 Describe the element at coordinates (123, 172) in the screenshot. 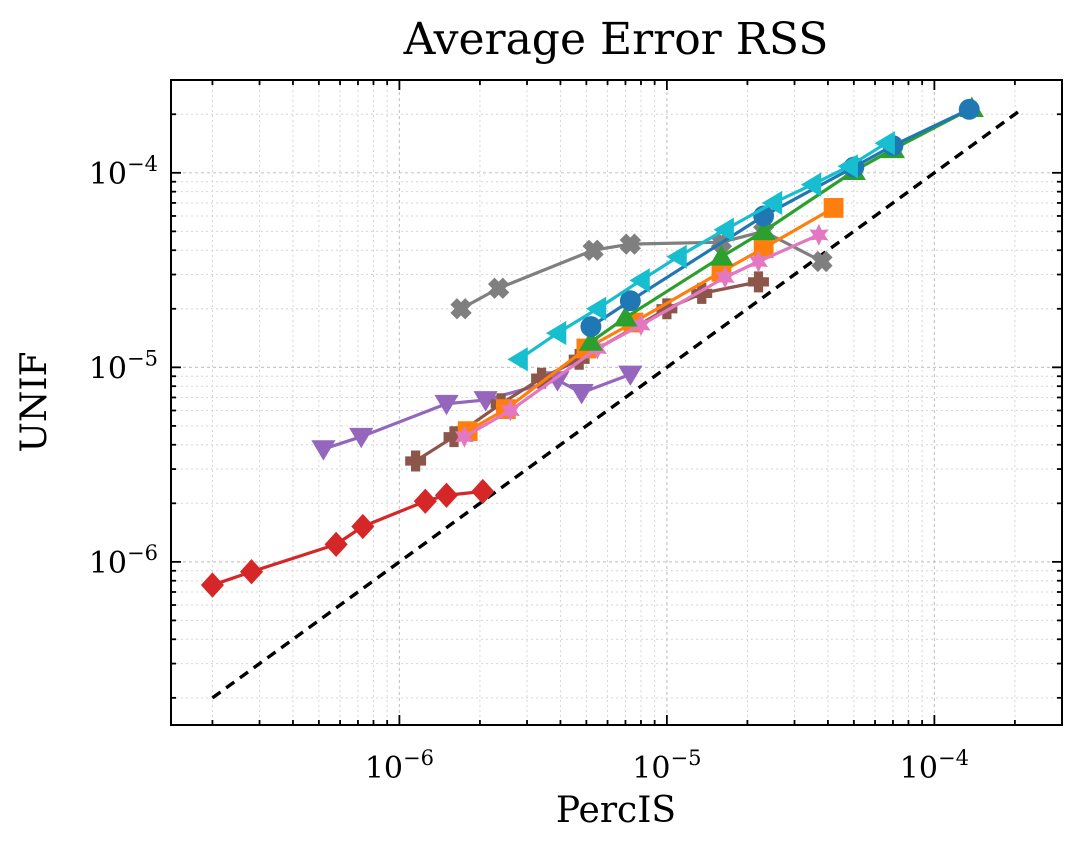

I see `y-tick-label: 10⁻⁴` at that location.